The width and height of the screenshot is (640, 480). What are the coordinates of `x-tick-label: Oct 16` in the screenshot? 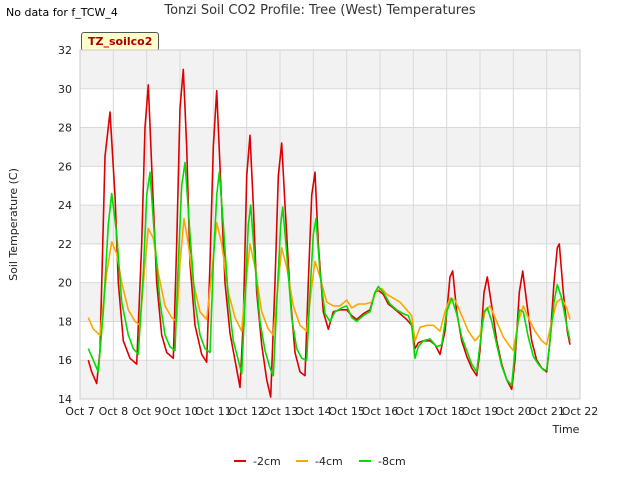 It's located at (380, 411).